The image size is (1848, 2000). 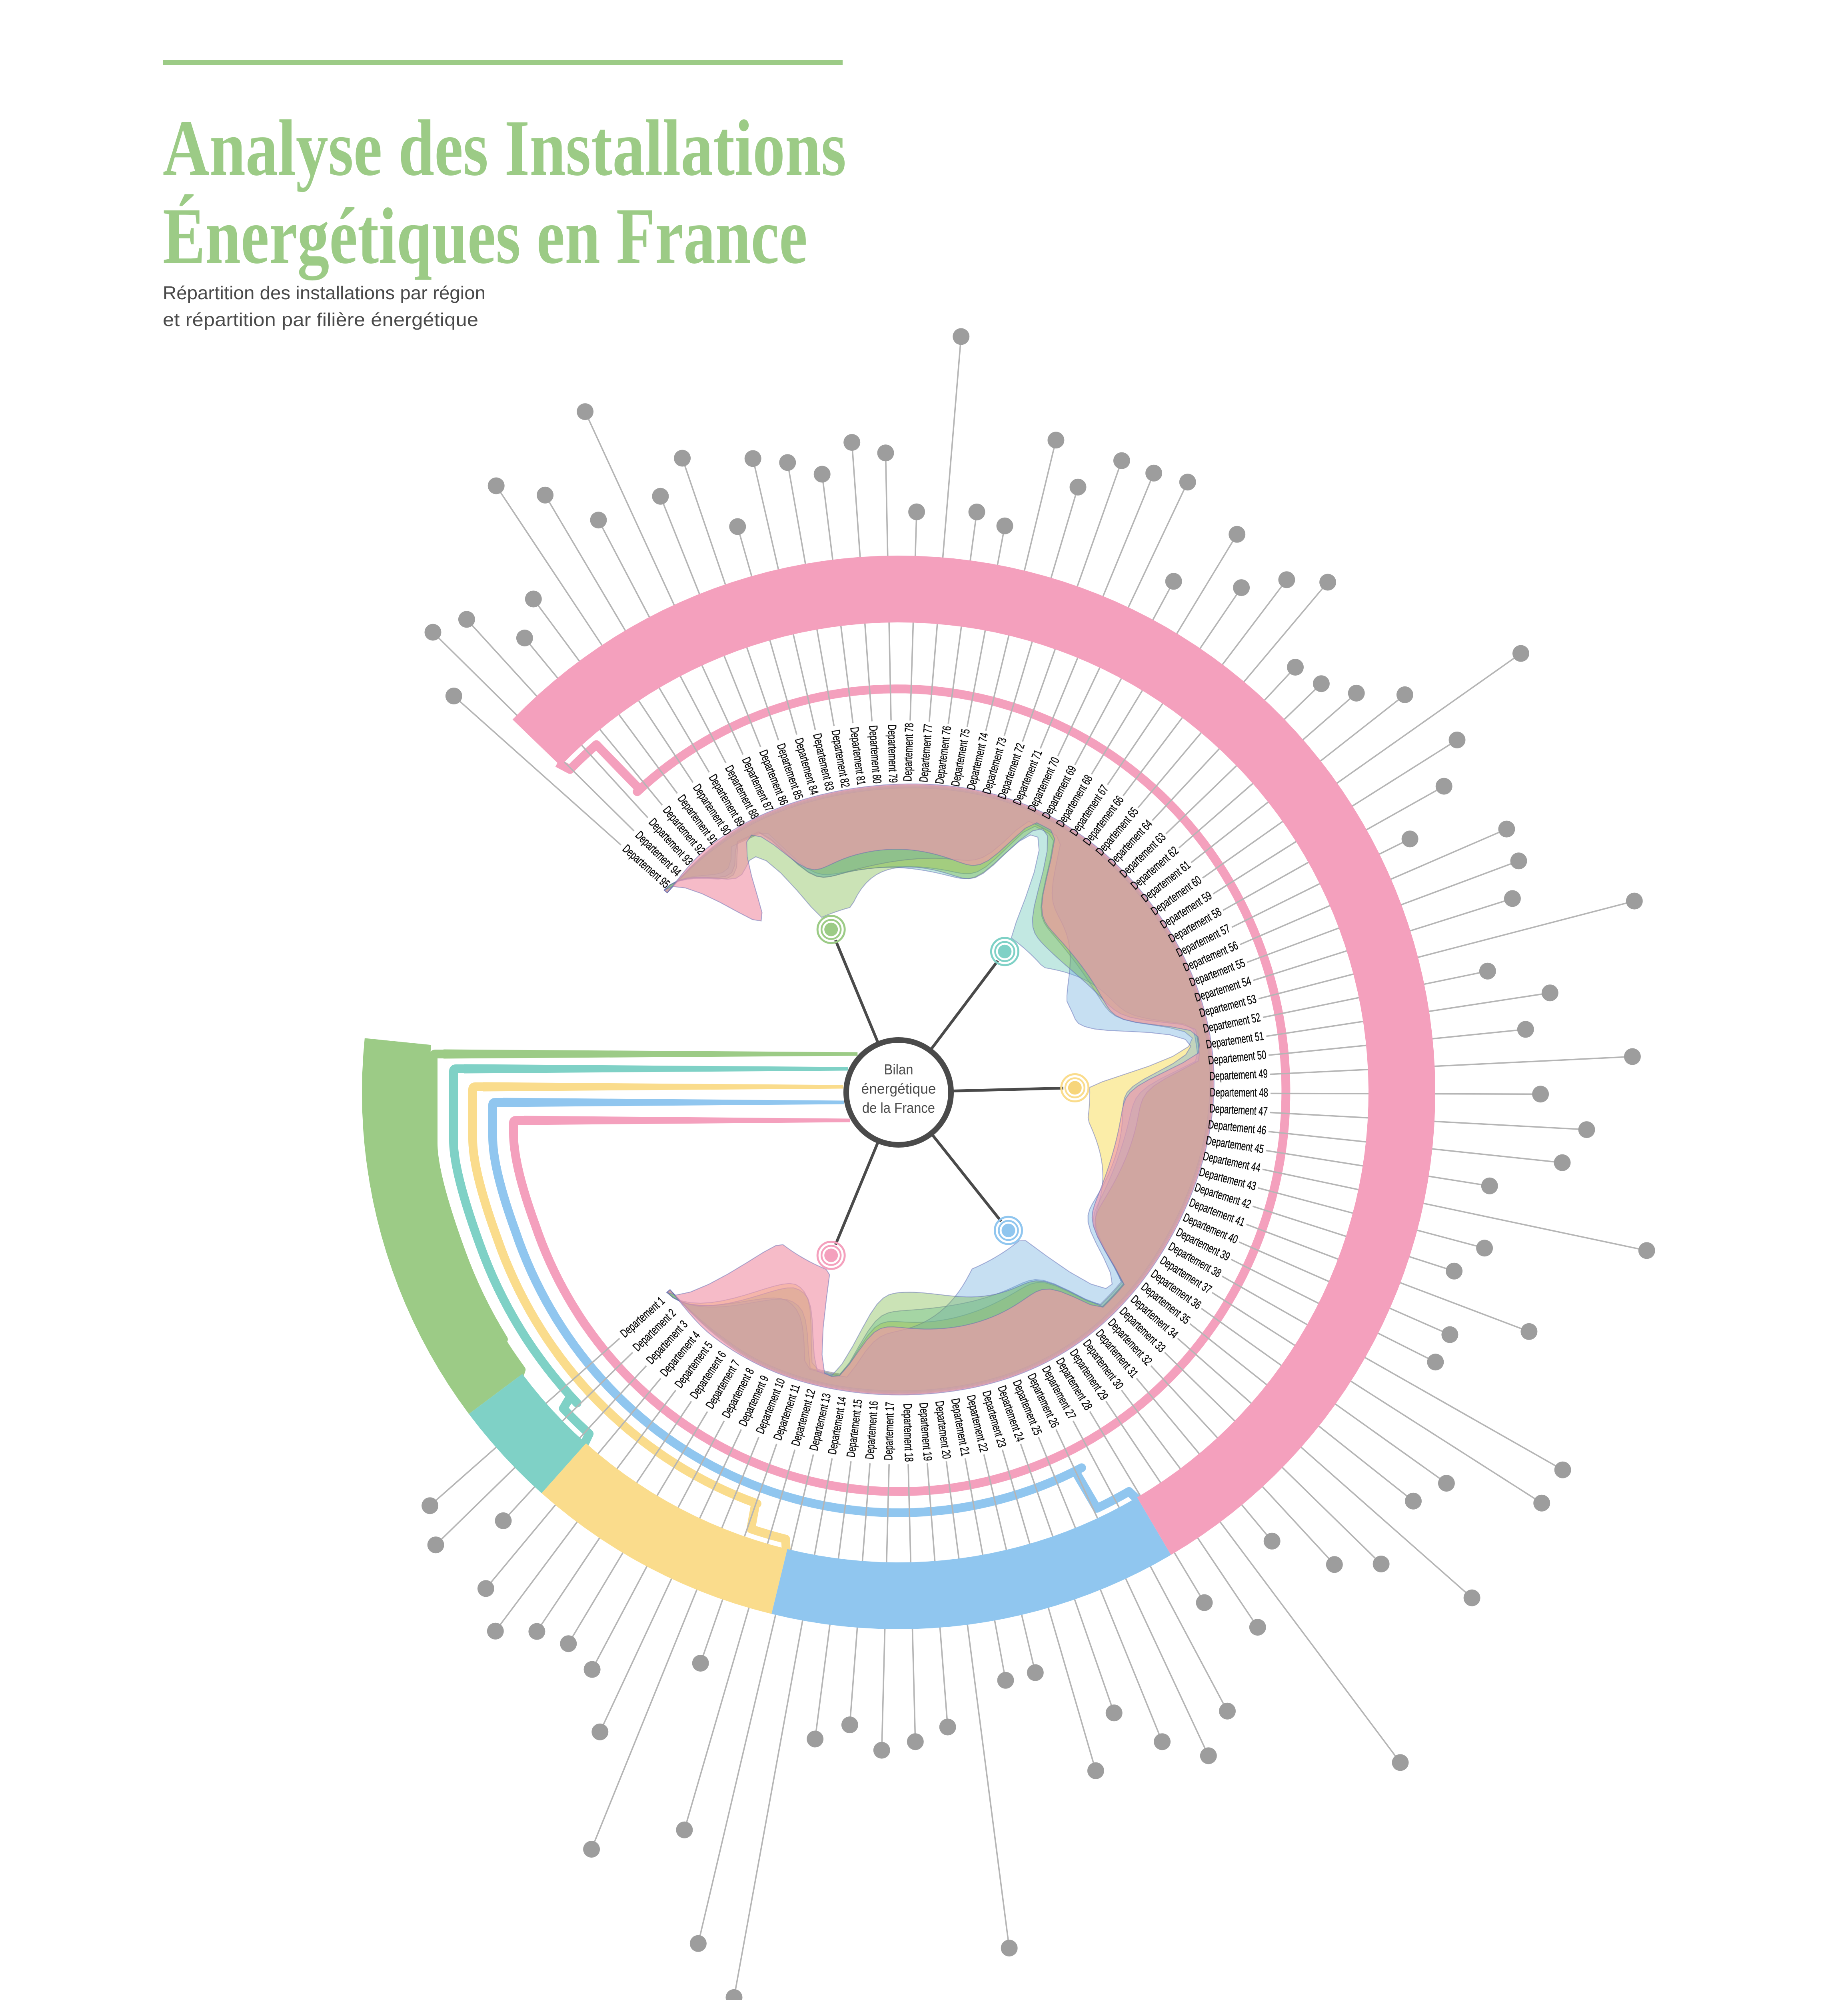 What do you see at coordinates (485, 236) in the screenshot?
I see `svg-text: Énergétiques en France` at bounding box center [485, 236].